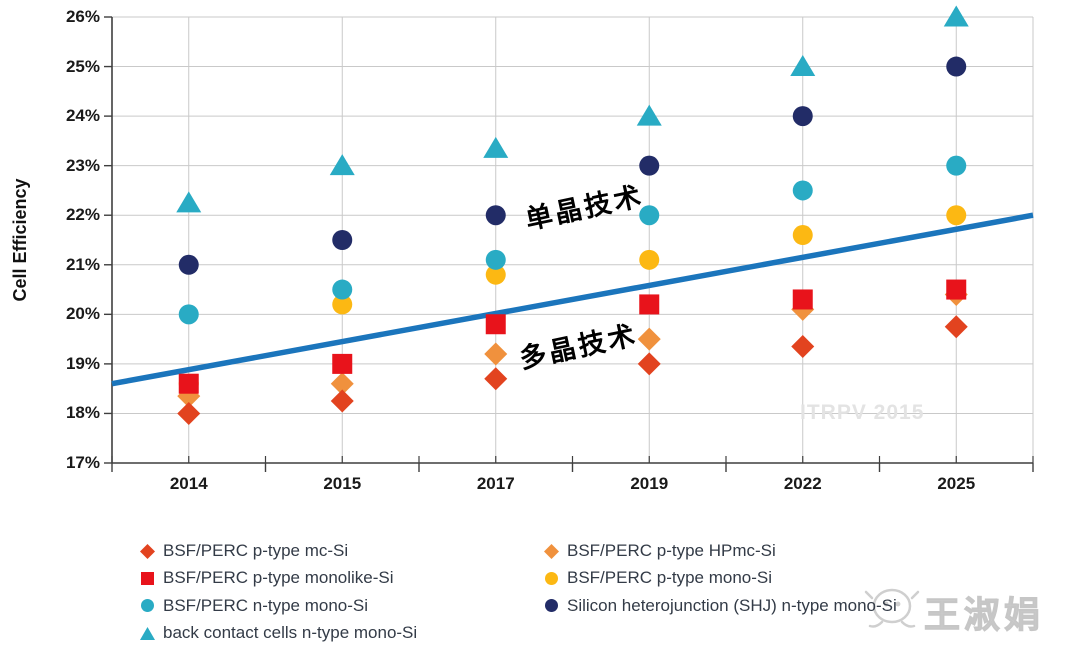 The width and height of the screenshot is (1066, 662). I want to click on y-tick-label: 18%, so click(82, 413).